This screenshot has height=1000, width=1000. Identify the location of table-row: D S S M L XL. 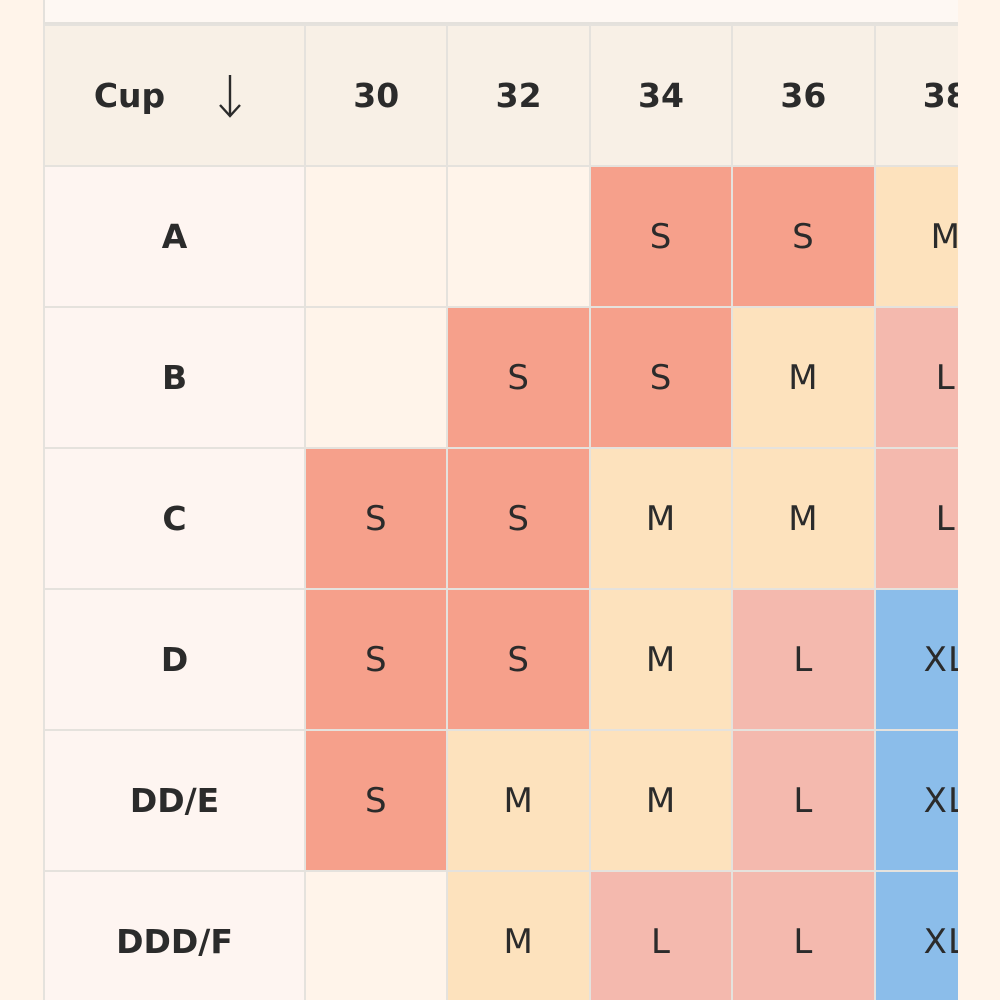
(500, 659).